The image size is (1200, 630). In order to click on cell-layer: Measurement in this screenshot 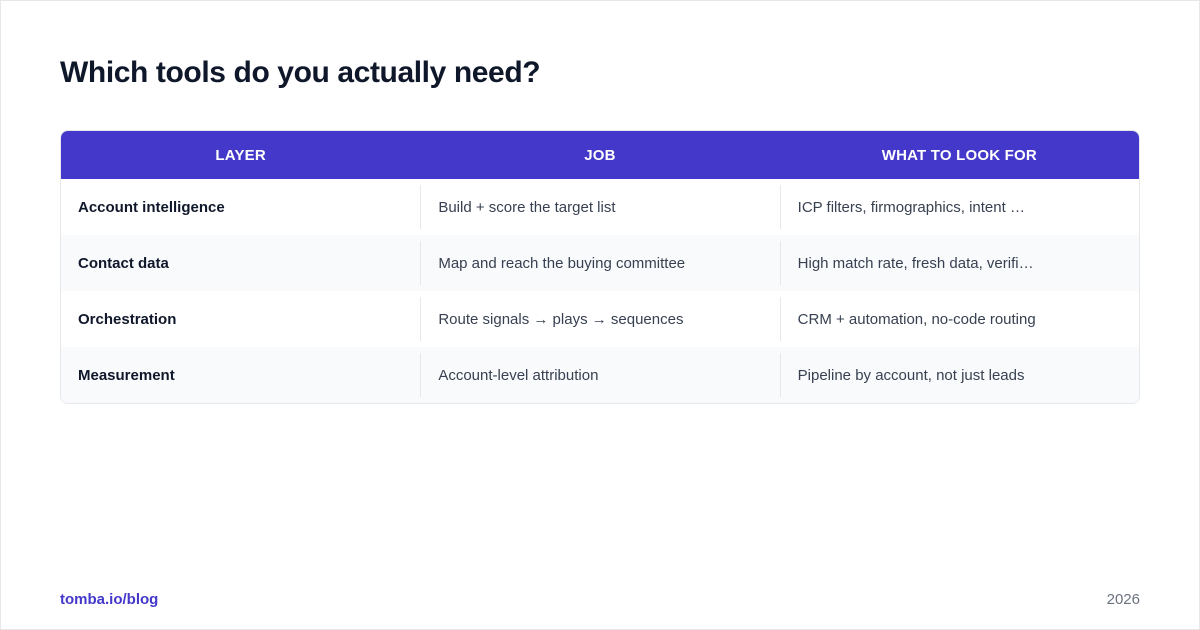, I will do `click(126, 375)`.